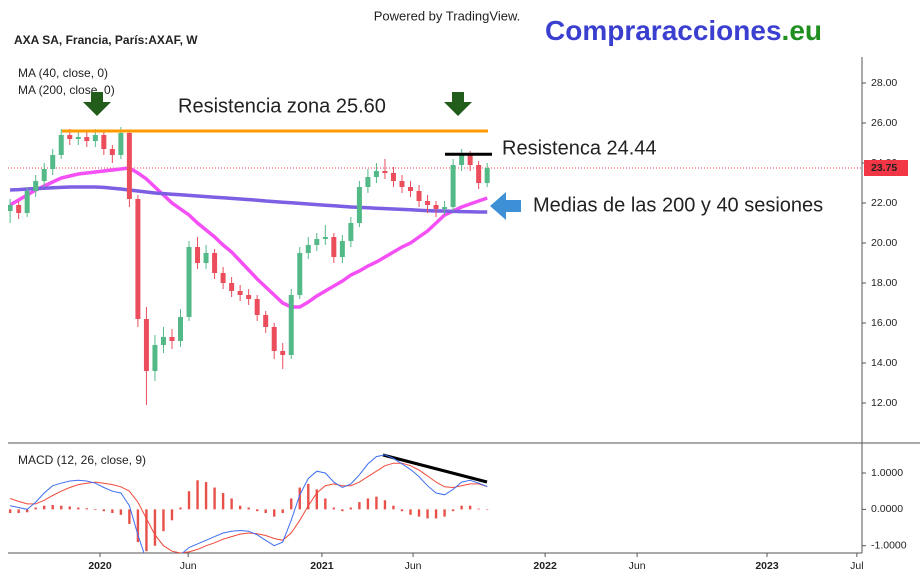  What do you see at coordinates (447, 15) in the screenshot?
I see `powered-by: Powered by TradingView.` at bounding box center [447, 15].